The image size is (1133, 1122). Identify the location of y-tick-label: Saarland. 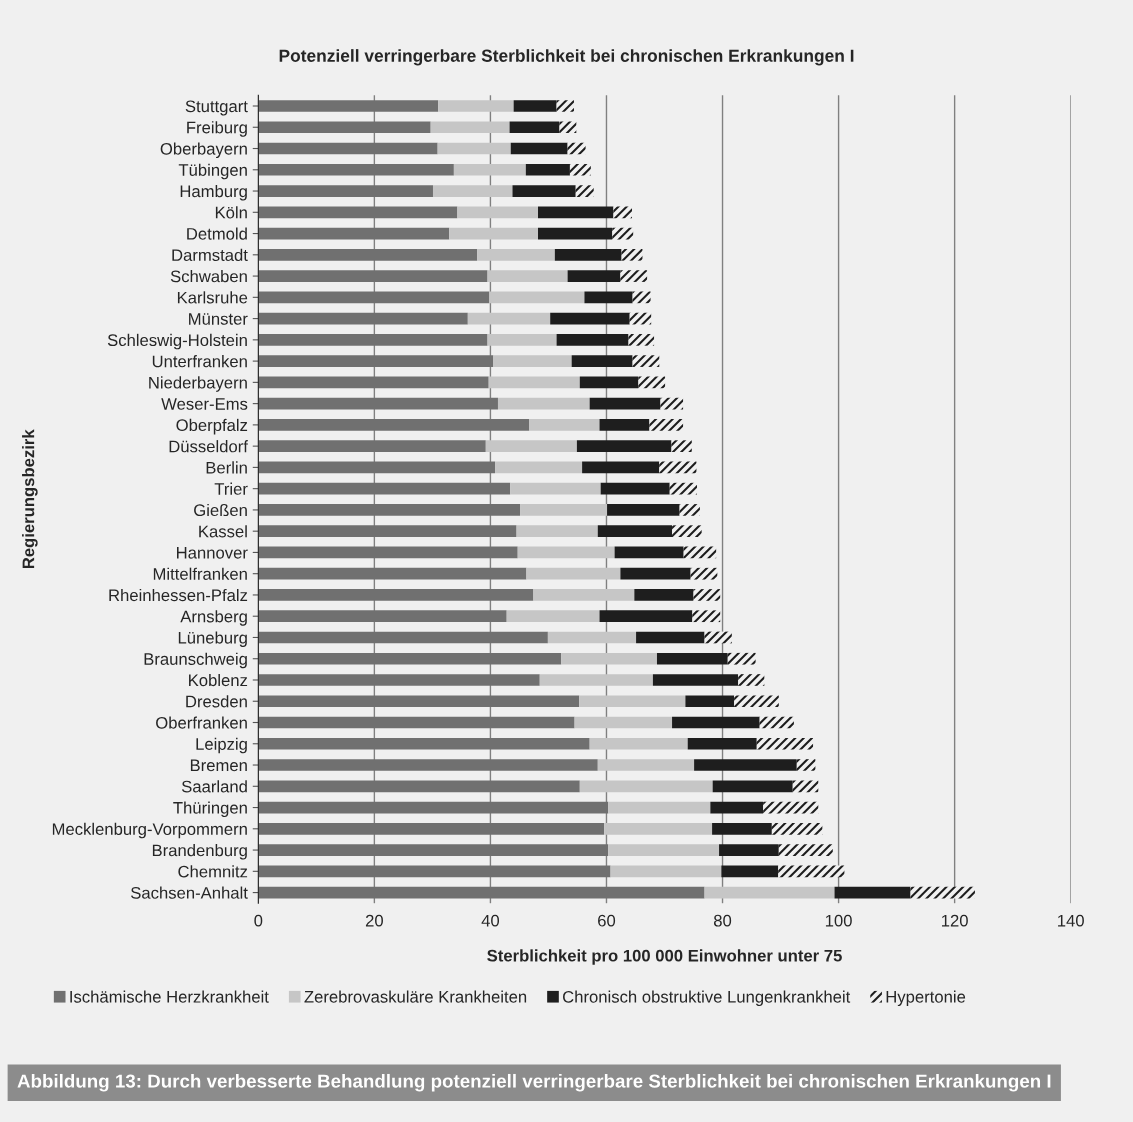
(214, 786).